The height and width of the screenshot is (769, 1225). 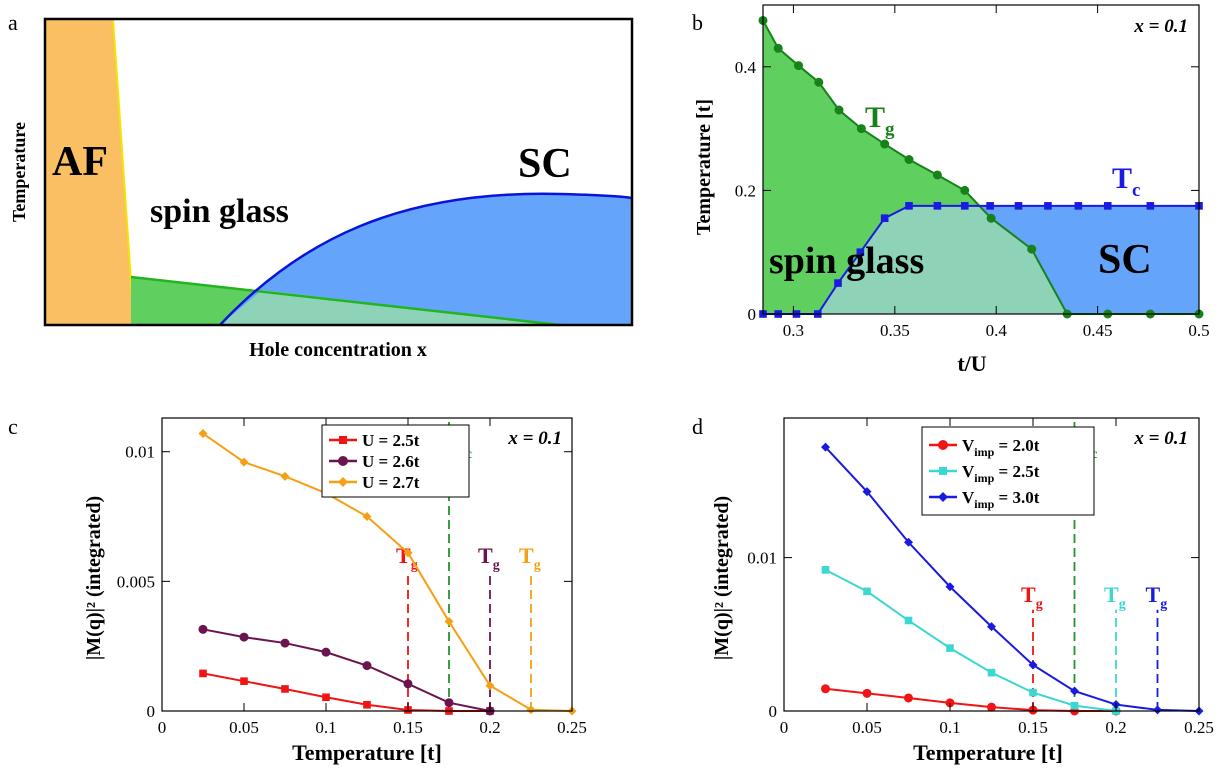 I want to click on af-boundary, so click(x=123, y=172).